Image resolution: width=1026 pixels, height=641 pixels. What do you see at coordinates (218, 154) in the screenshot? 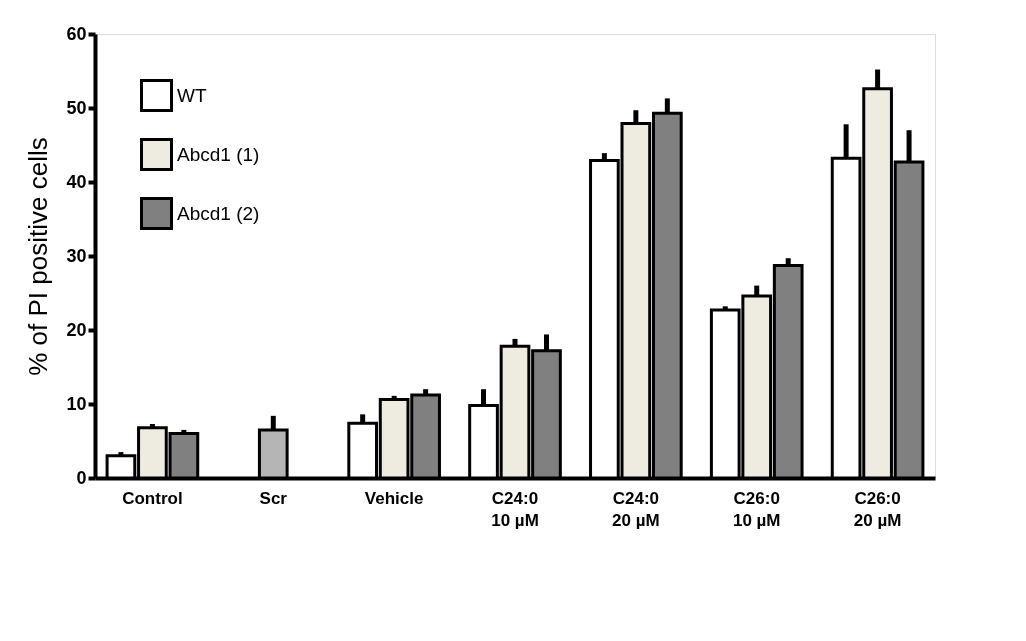
I see `legend-label: Abcd1 (1)` at bounding box center [218, 154].